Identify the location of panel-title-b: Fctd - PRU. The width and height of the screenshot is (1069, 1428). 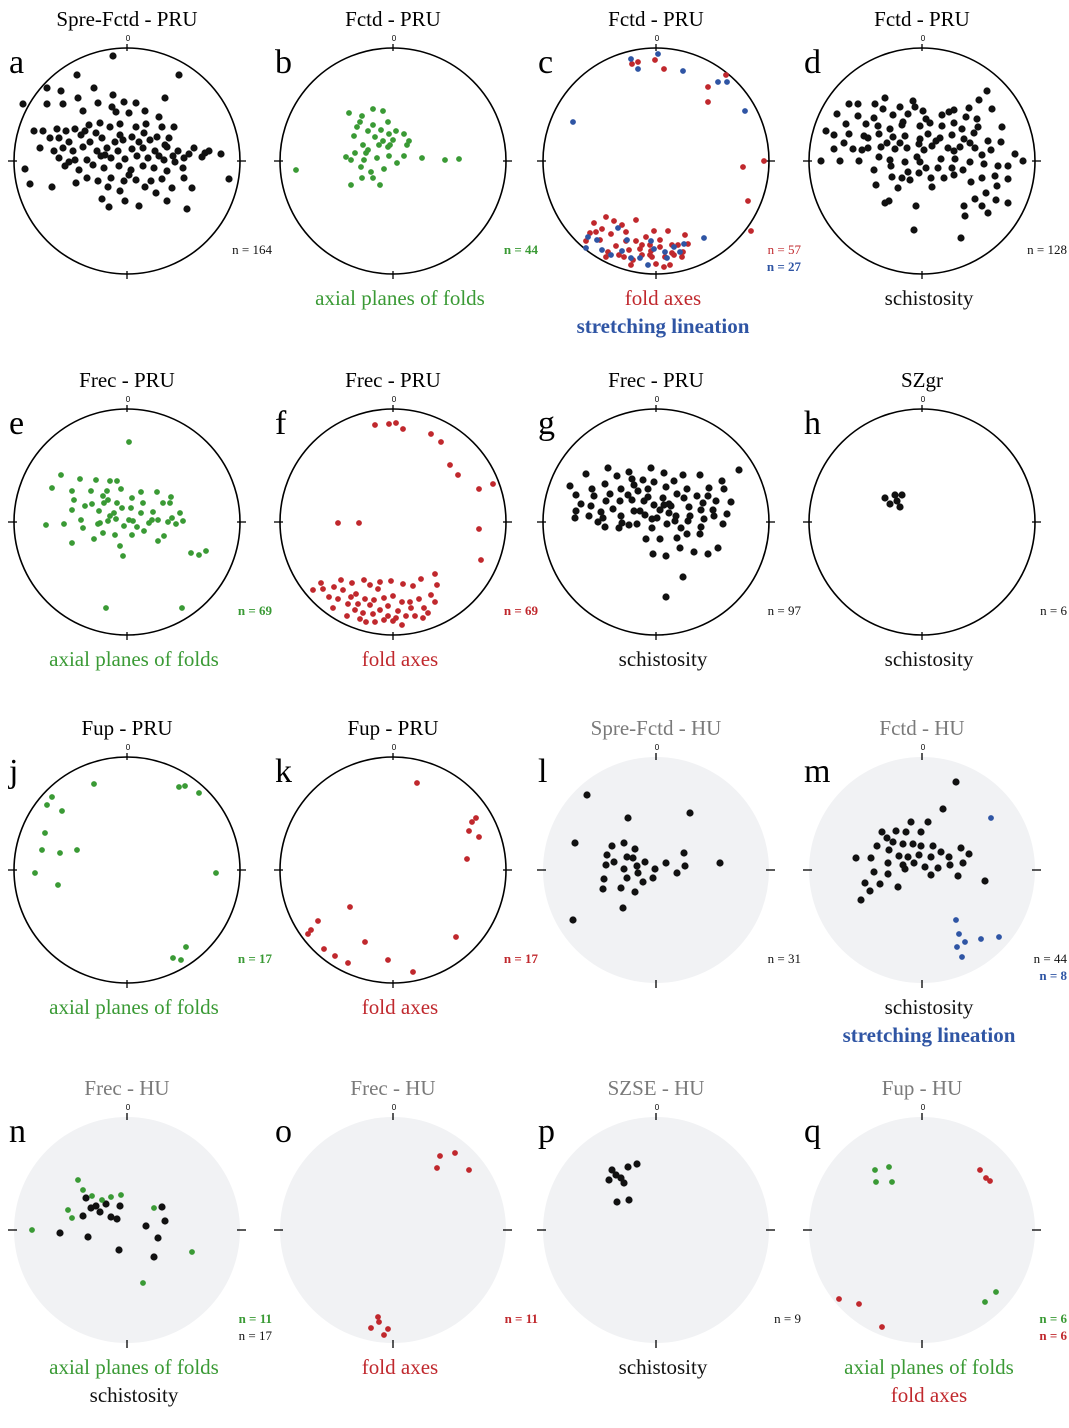
(393, 19).